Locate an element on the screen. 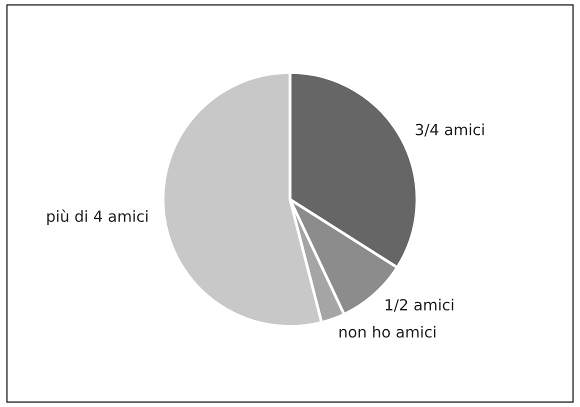  slice-label: 1/2 amici is located at coordinates (420, 305).